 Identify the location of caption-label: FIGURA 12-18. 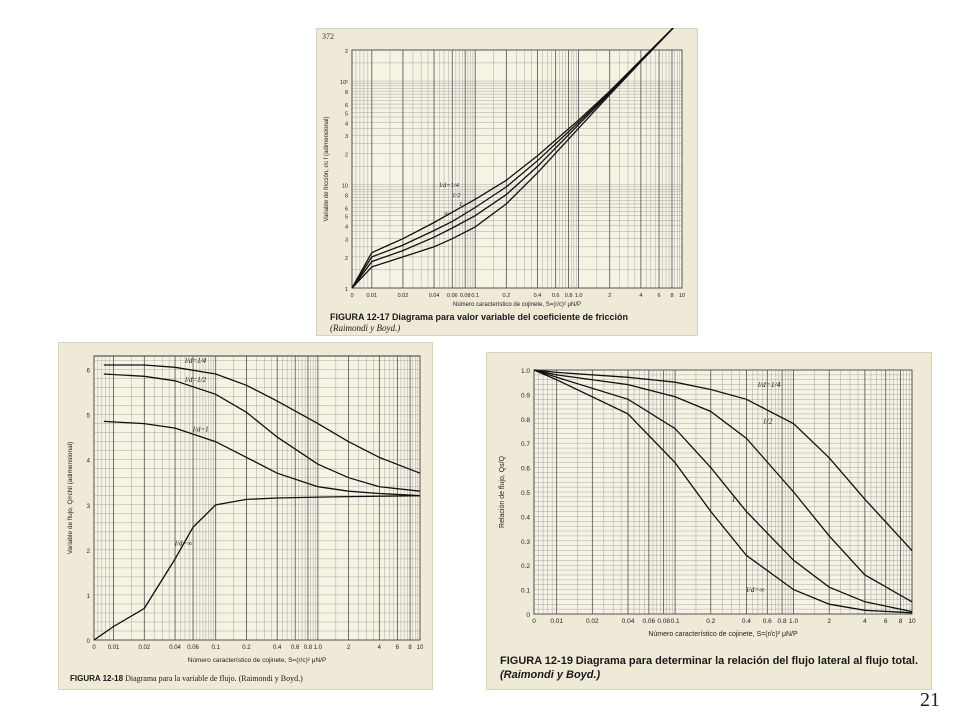
(97, 678).